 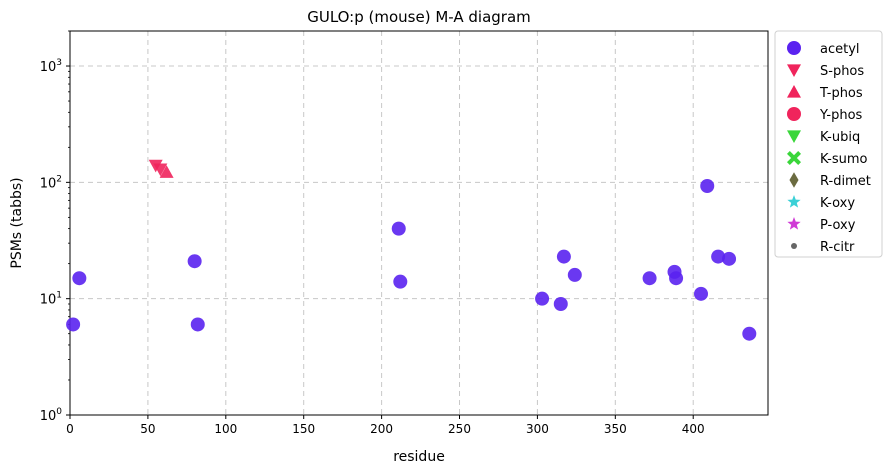 I want to click on y-tick-label: 10¹, so click(x=51, y=299).